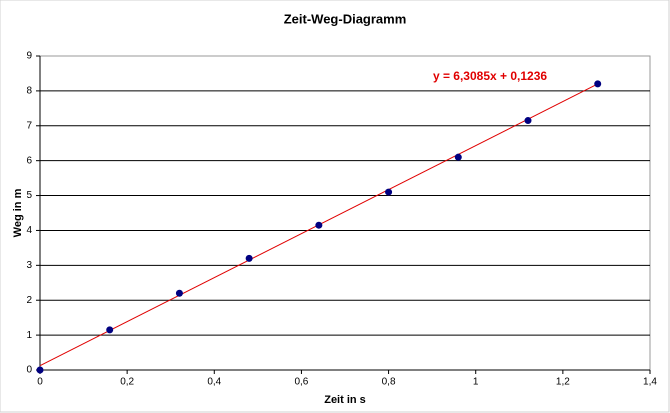 This screenshot has height=413, width=670. What do you see at coordinates (345, 18) in the screenshot?
I see `chart-title: Zeit-Weg-Diagramm` at bounding box center [345, 18].